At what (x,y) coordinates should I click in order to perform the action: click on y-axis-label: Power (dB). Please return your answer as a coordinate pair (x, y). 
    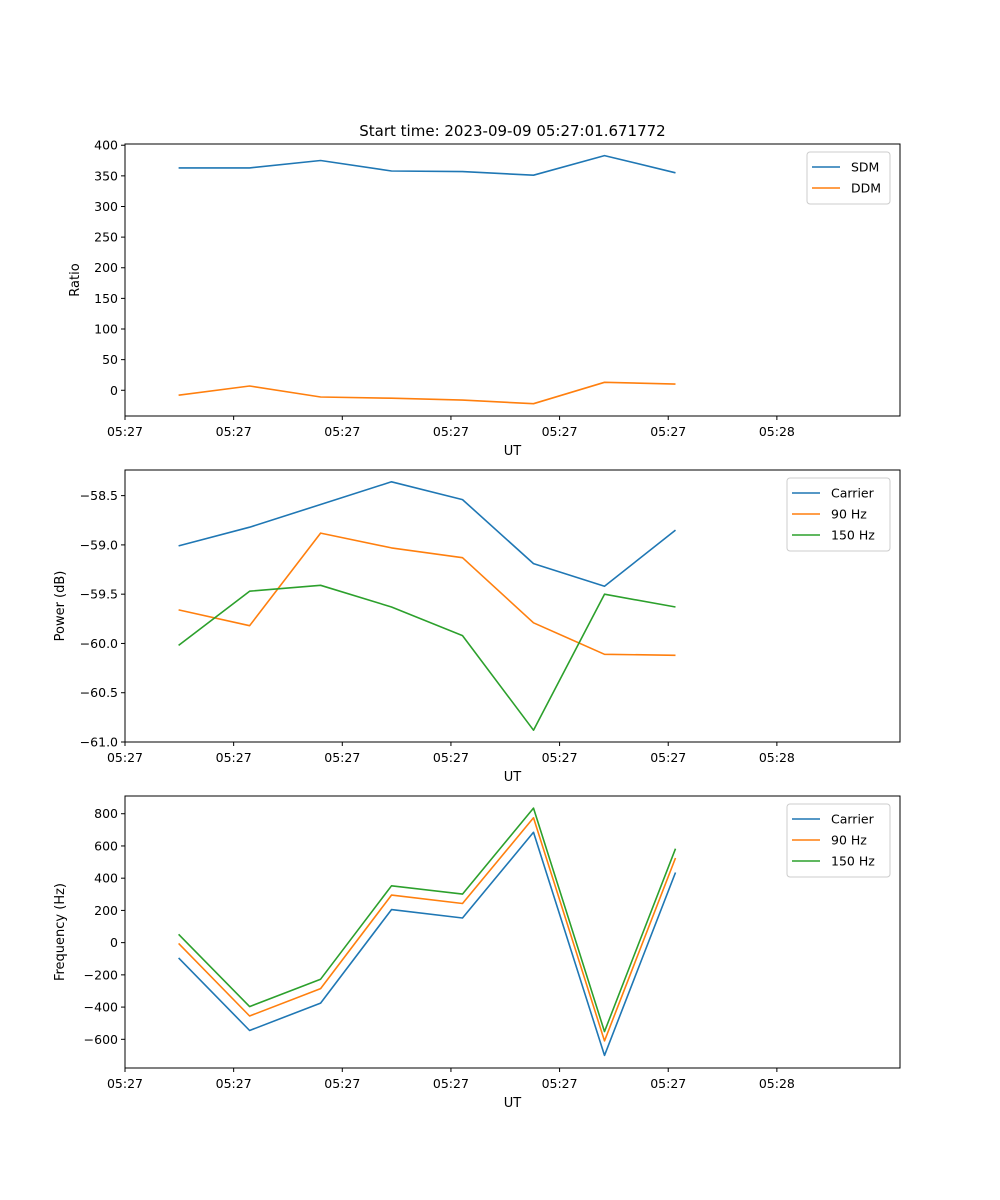
    Looking at the image, I should click on (60, 606).